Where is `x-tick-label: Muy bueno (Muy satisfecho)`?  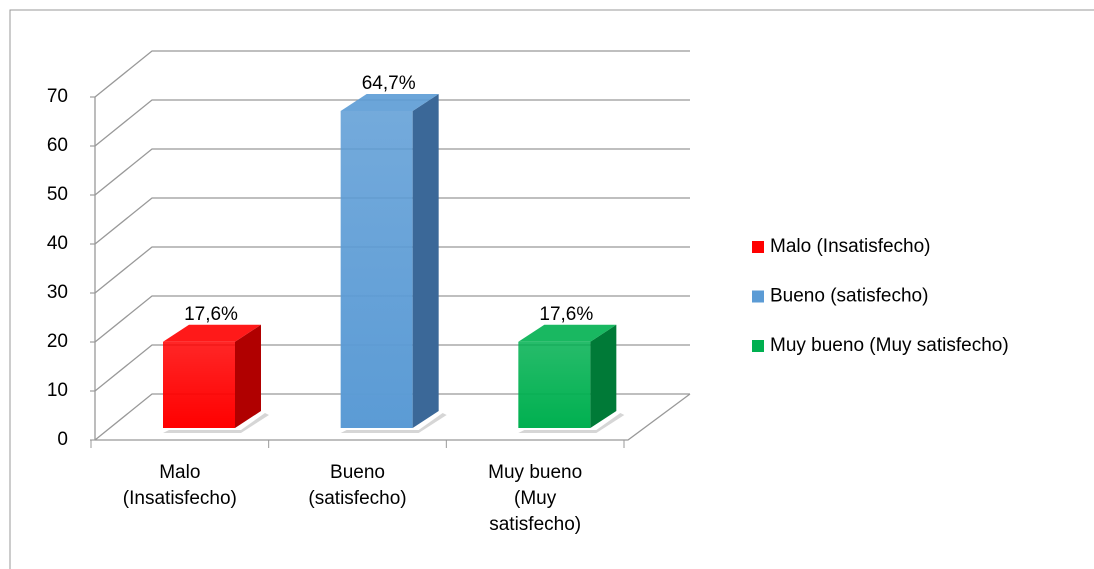
x-tick-label: Muy bueno (Muy satisfecho) is located at coordinates (535, 498).